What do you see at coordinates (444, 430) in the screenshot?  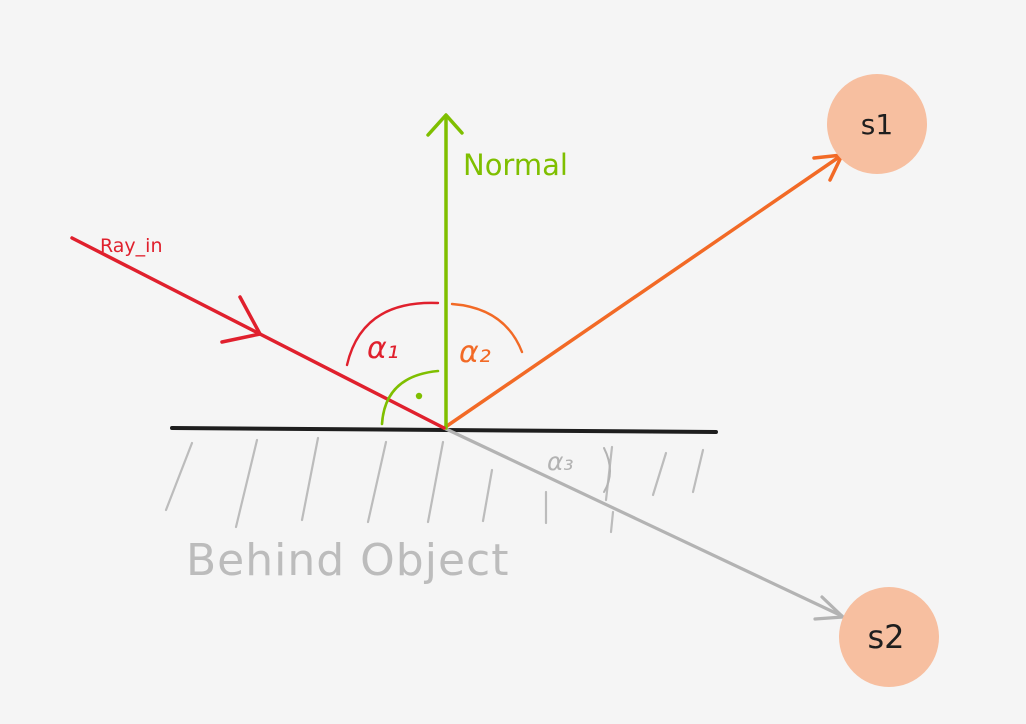 I see `reflective-surface` at bounding box center [444, 430].